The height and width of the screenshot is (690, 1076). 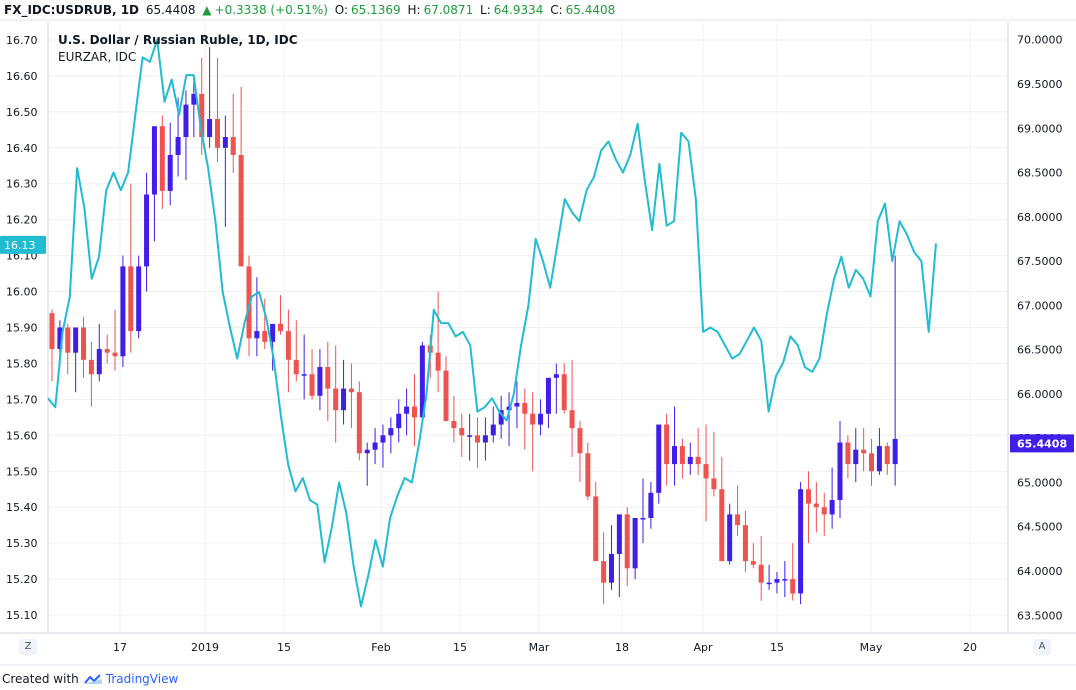 What do you see at coordinates (22, 220) in the screenshot?
I see `left-axis-tick-label: 16.20` at bounding box center [22, 220].